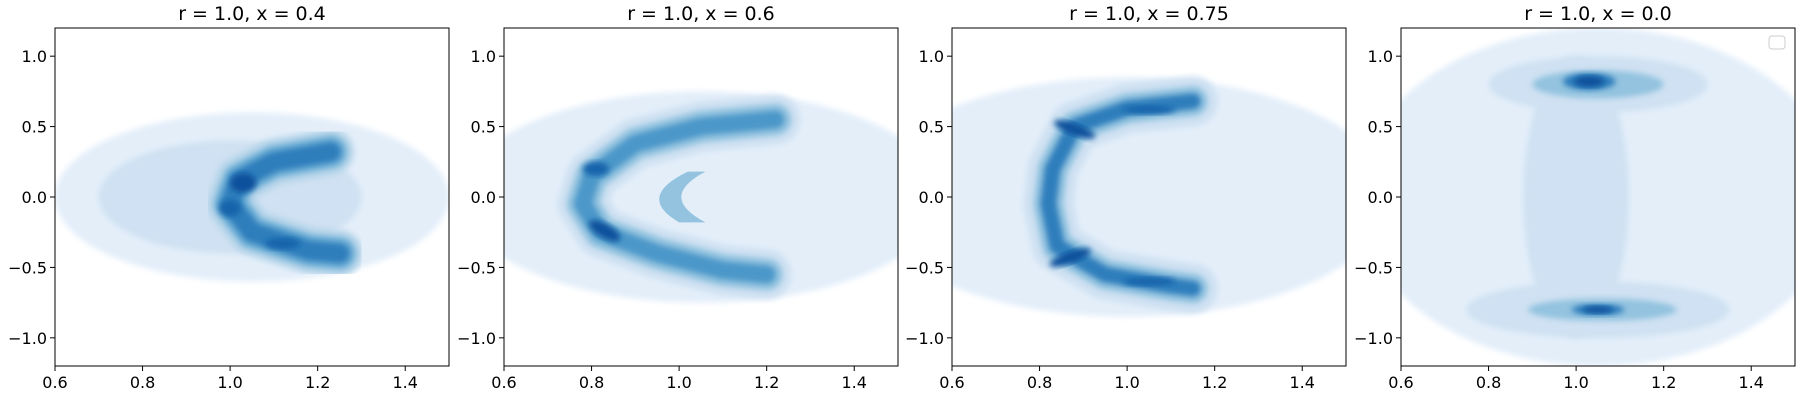  Describe the element at coordinates (252, 14) in the screenshot. I see `panel-title: r = 1.0, x = 0.4` at that location.